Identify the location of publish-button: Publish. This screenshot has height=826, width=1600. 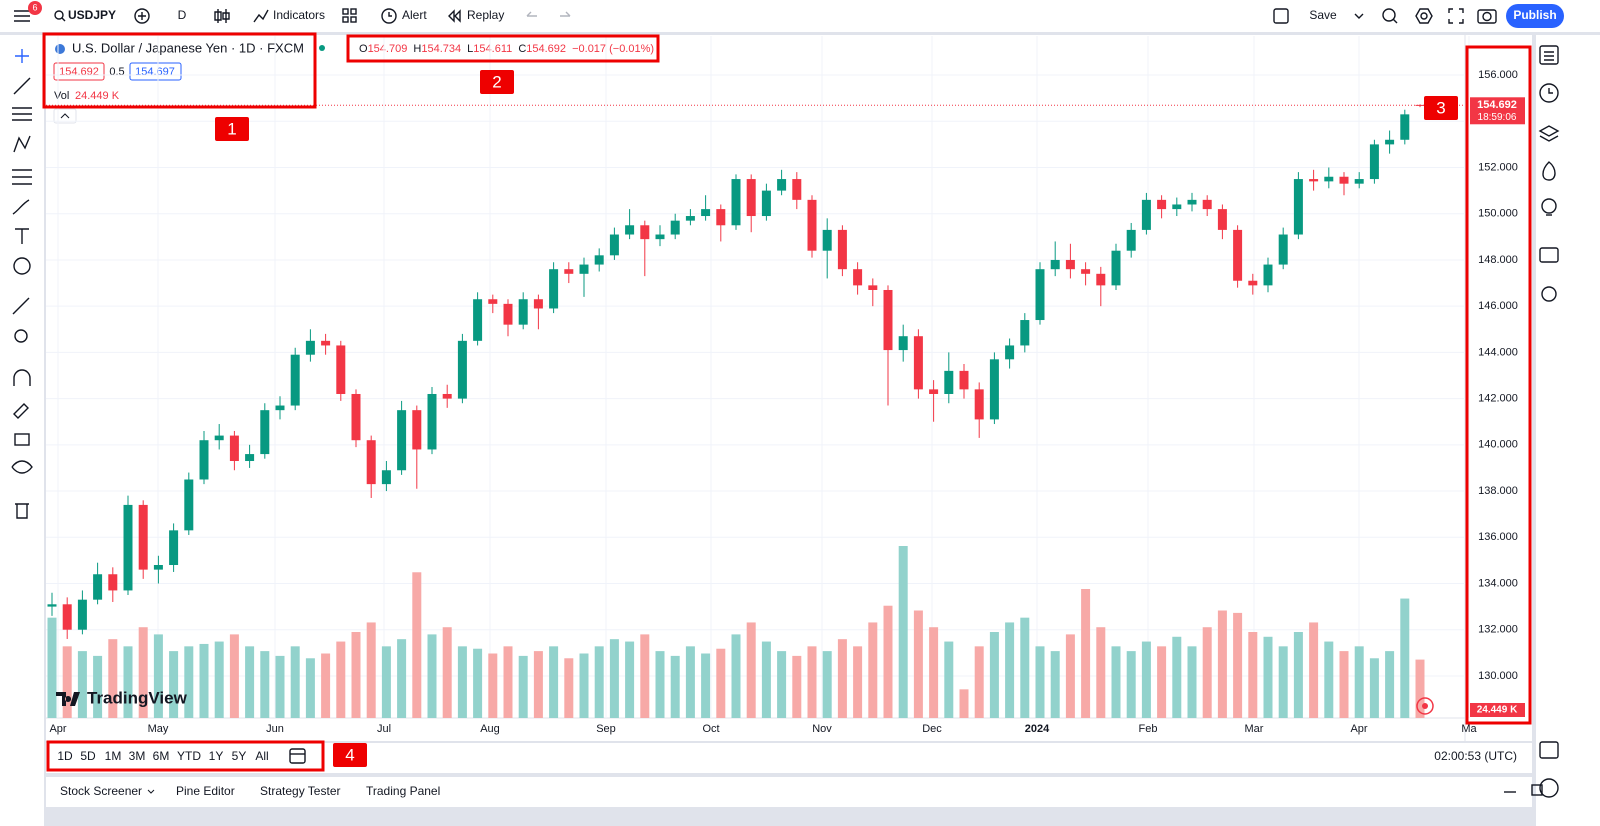
(1534, 15).